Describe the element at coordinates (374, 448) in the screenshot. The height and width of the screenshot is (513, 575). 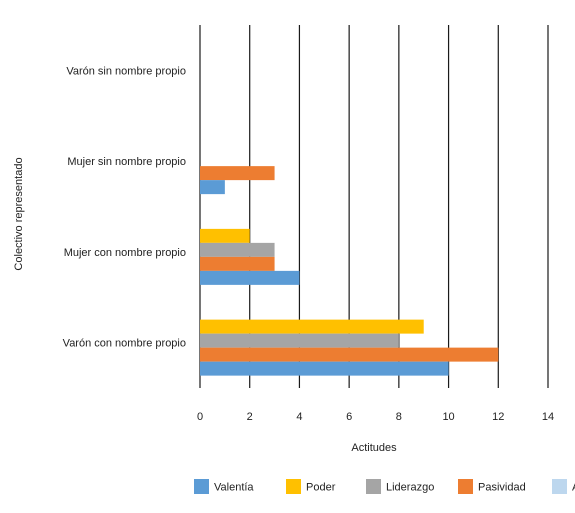
I see `x-axis-title: Actitudes` at that location.